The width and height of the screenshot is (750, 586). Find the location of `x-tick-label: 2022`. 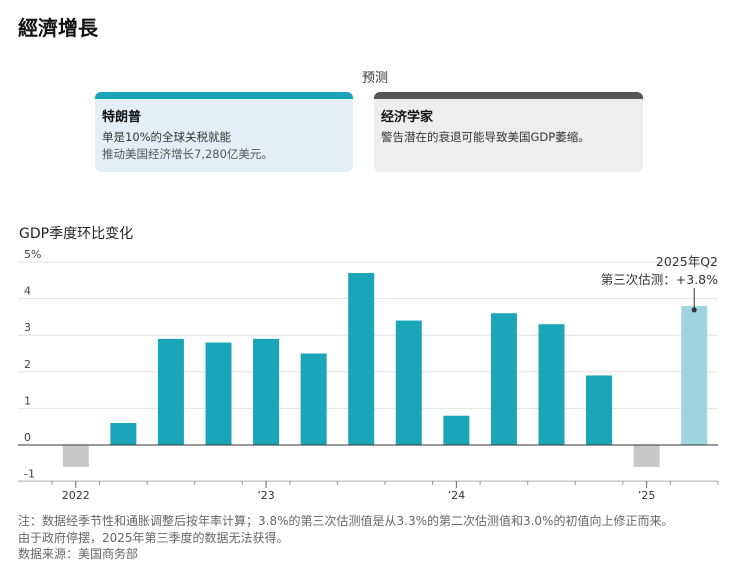

x-tick-label: 2022 is located at coordinates (76, 495).